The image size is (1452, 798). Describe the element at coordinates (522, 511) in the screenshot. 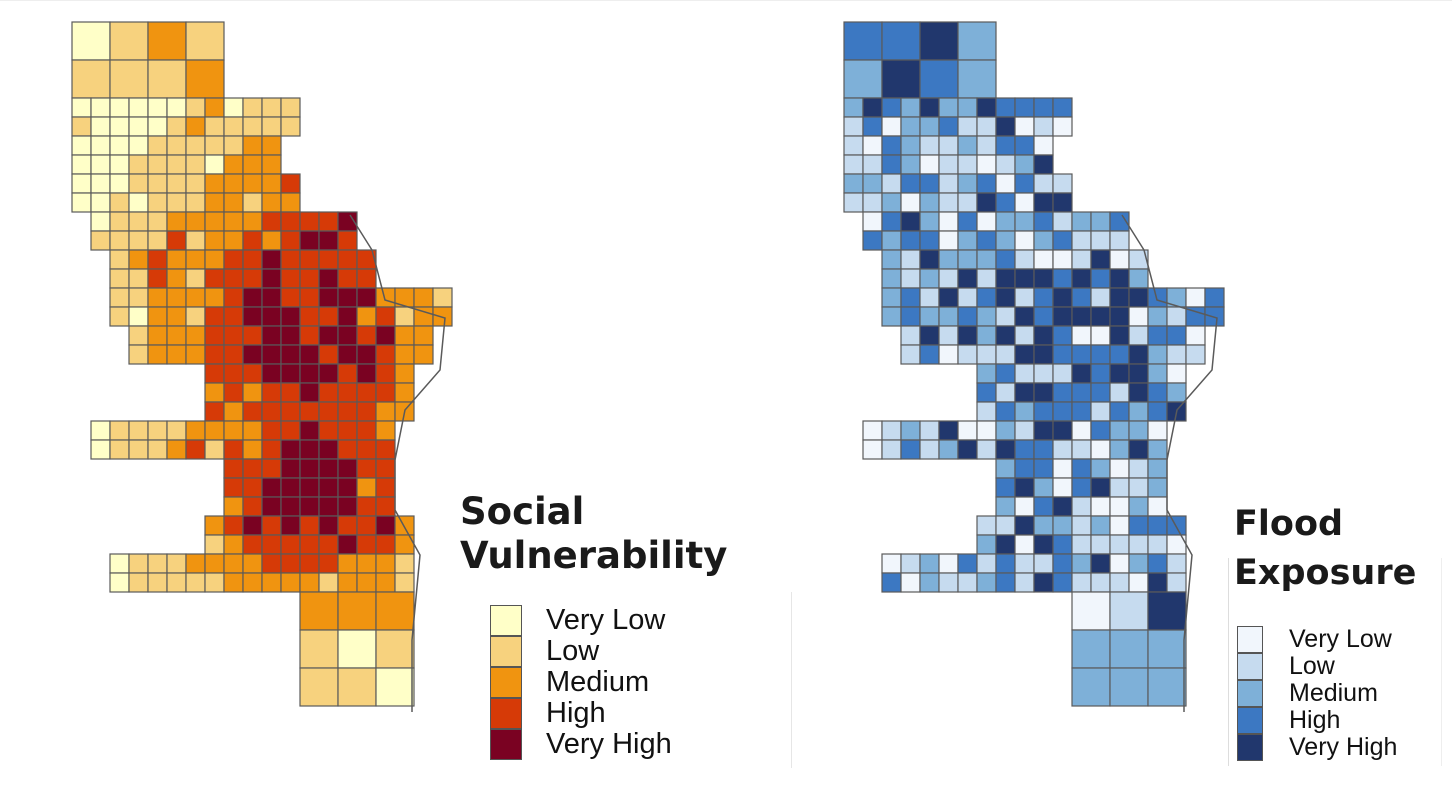

I see `title-line-1: Social` at that location.